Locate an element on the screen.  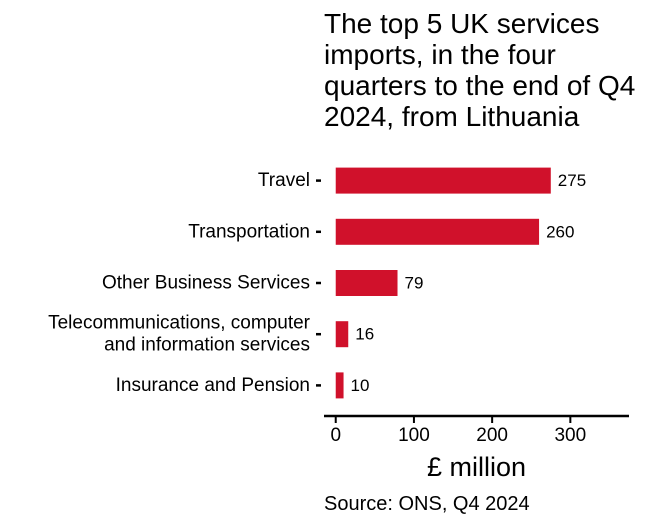
value-label: 10 is located at coordinates (360, 385).